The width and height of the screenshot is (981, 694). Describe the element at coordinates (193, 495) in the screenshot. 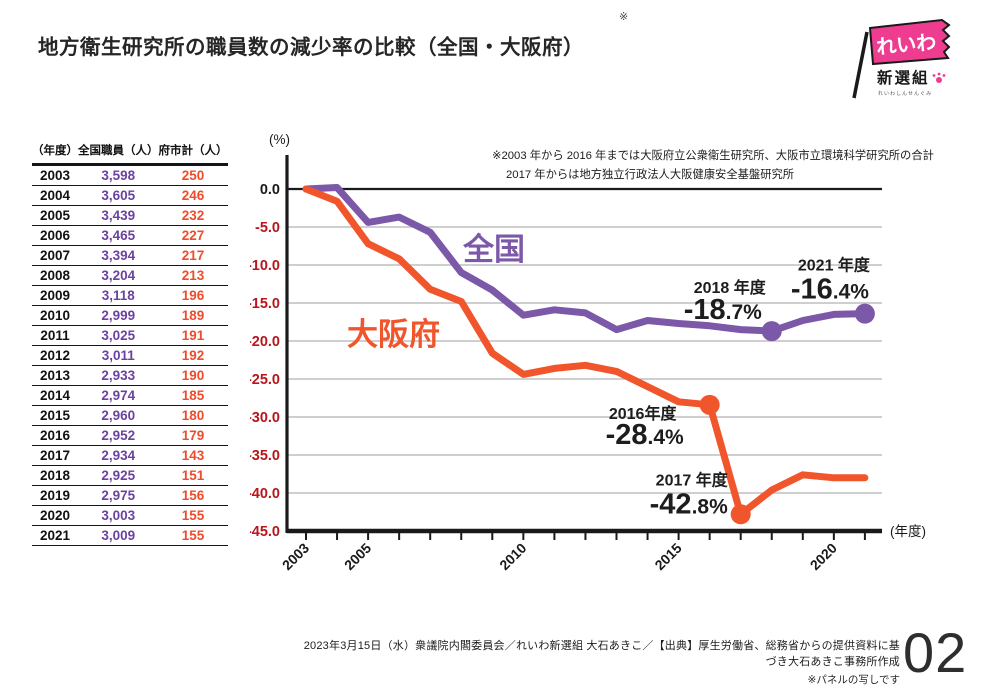

I see `prefecture-total-cell: 156` at that location.